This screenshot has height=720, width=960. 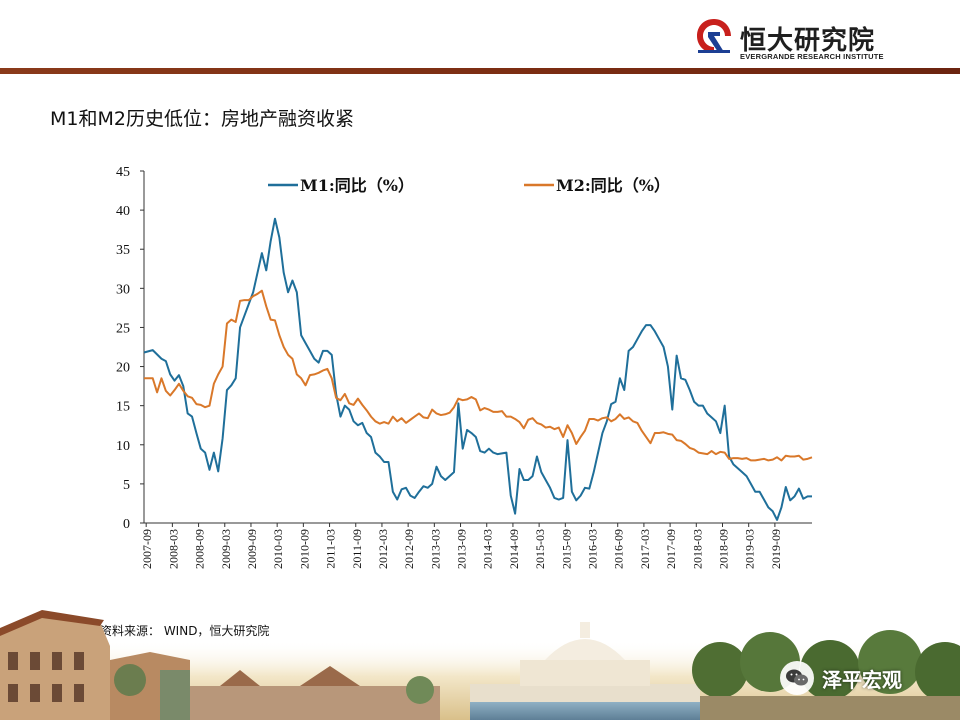 I want to click on header-bar, so click(x=480, y=71).